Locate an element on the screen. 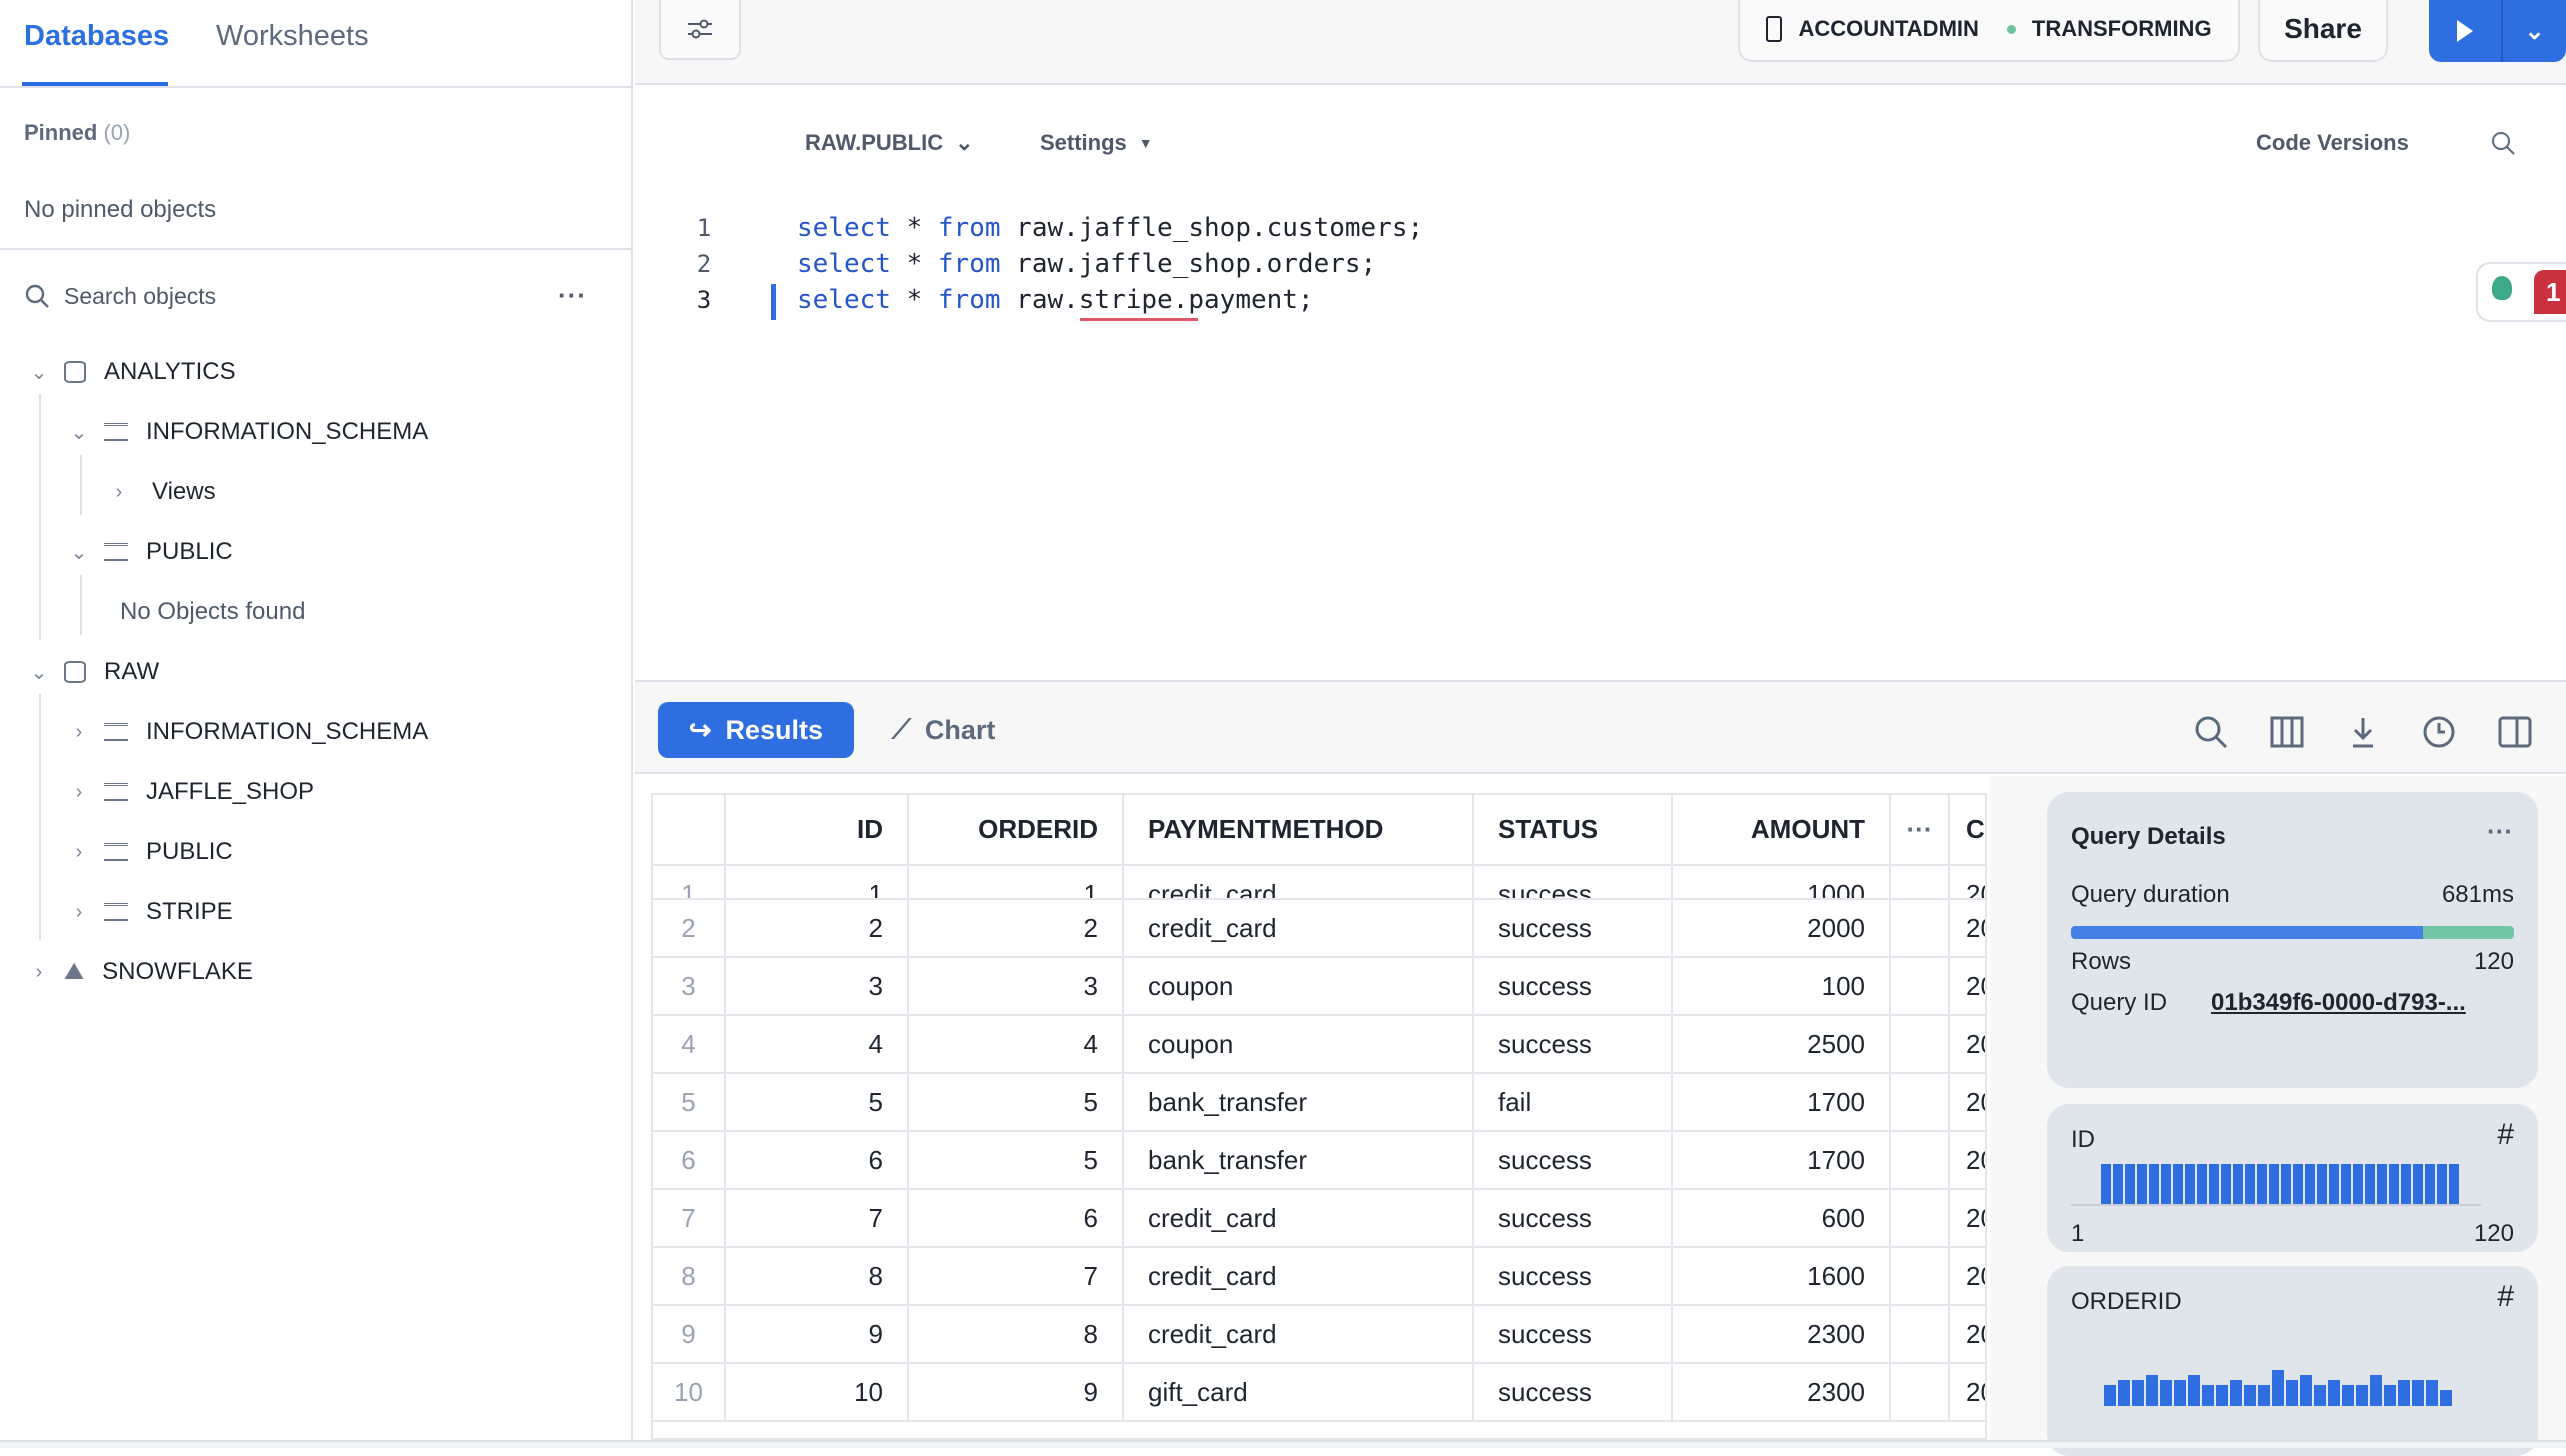  column-header-paymentmethod: PAYMENTMETHOD is located at coordinates (1298, 830).